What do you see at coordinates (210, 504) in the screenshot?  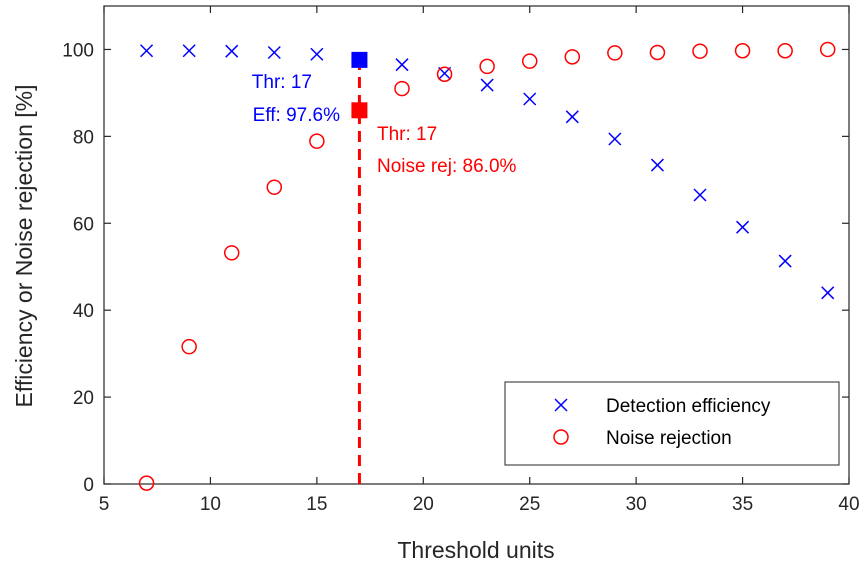 I see `x-tick-label: 10` at bounding box center [210, 504].